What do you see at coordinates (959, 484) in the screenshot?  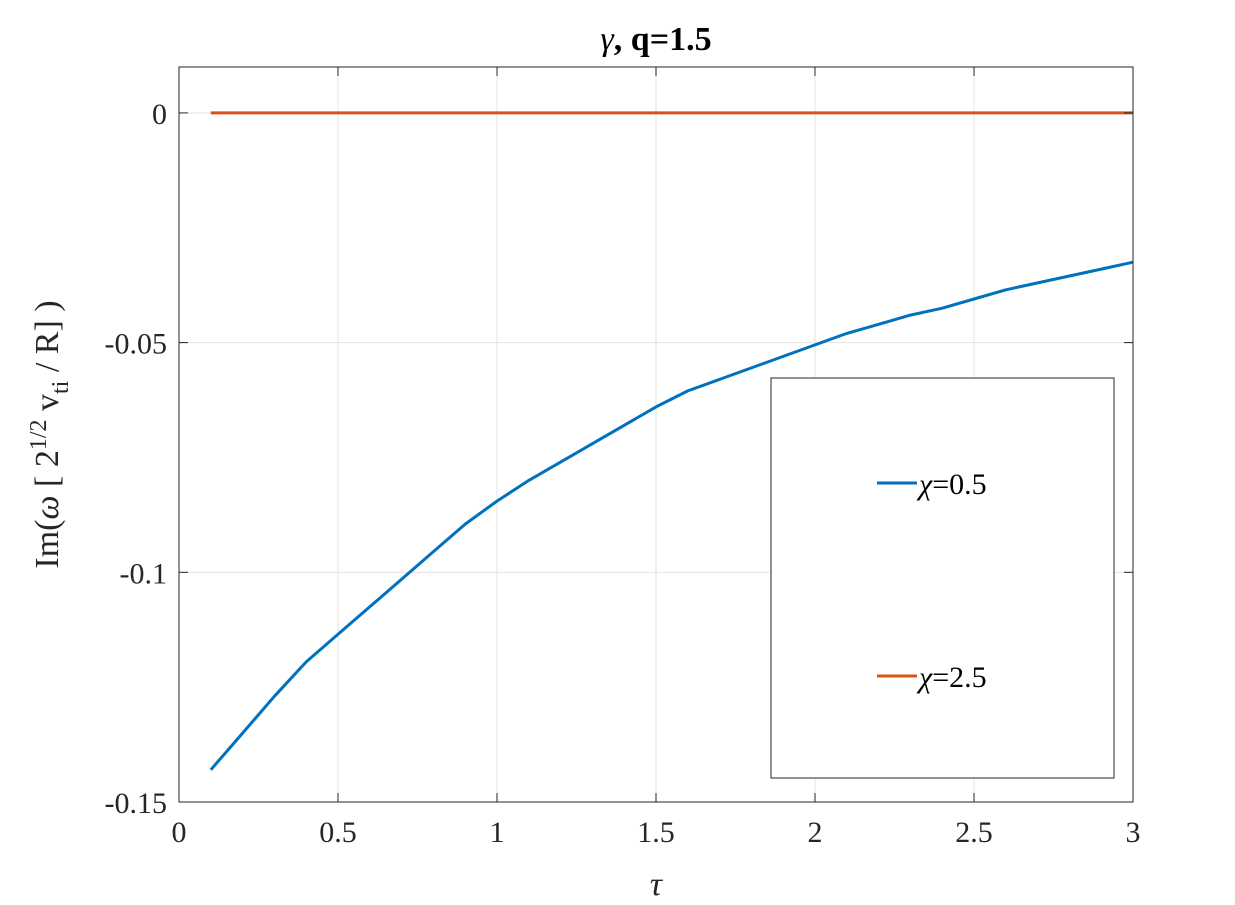 I see `legend-label-chi-0-5-text: =0.5` at bounding box center [959, 484].